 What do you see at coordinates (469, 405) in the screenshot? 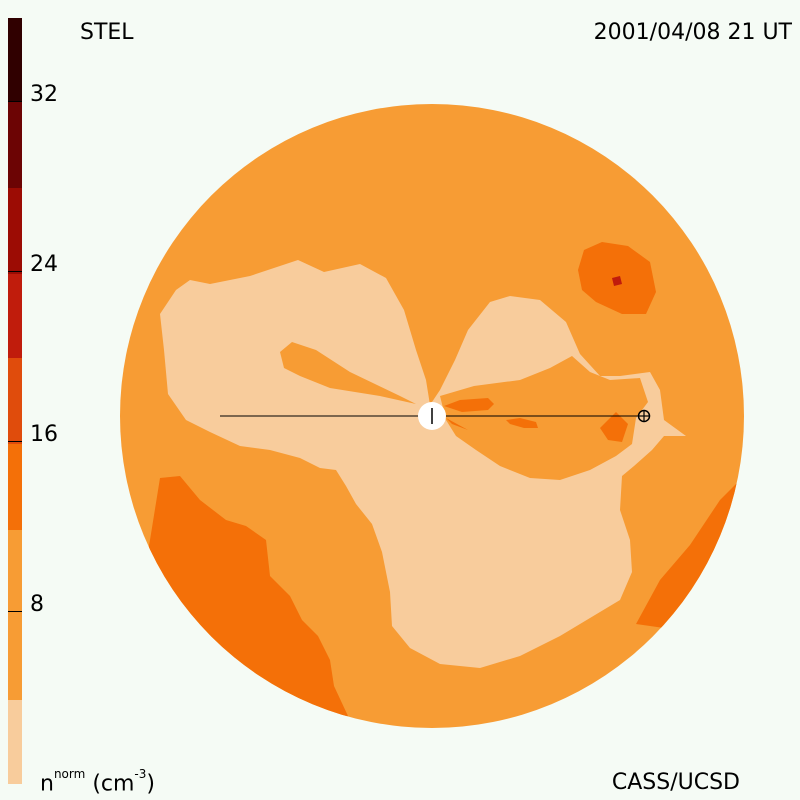
I see `region-high-center-streak` at bounding box center [469, 405].